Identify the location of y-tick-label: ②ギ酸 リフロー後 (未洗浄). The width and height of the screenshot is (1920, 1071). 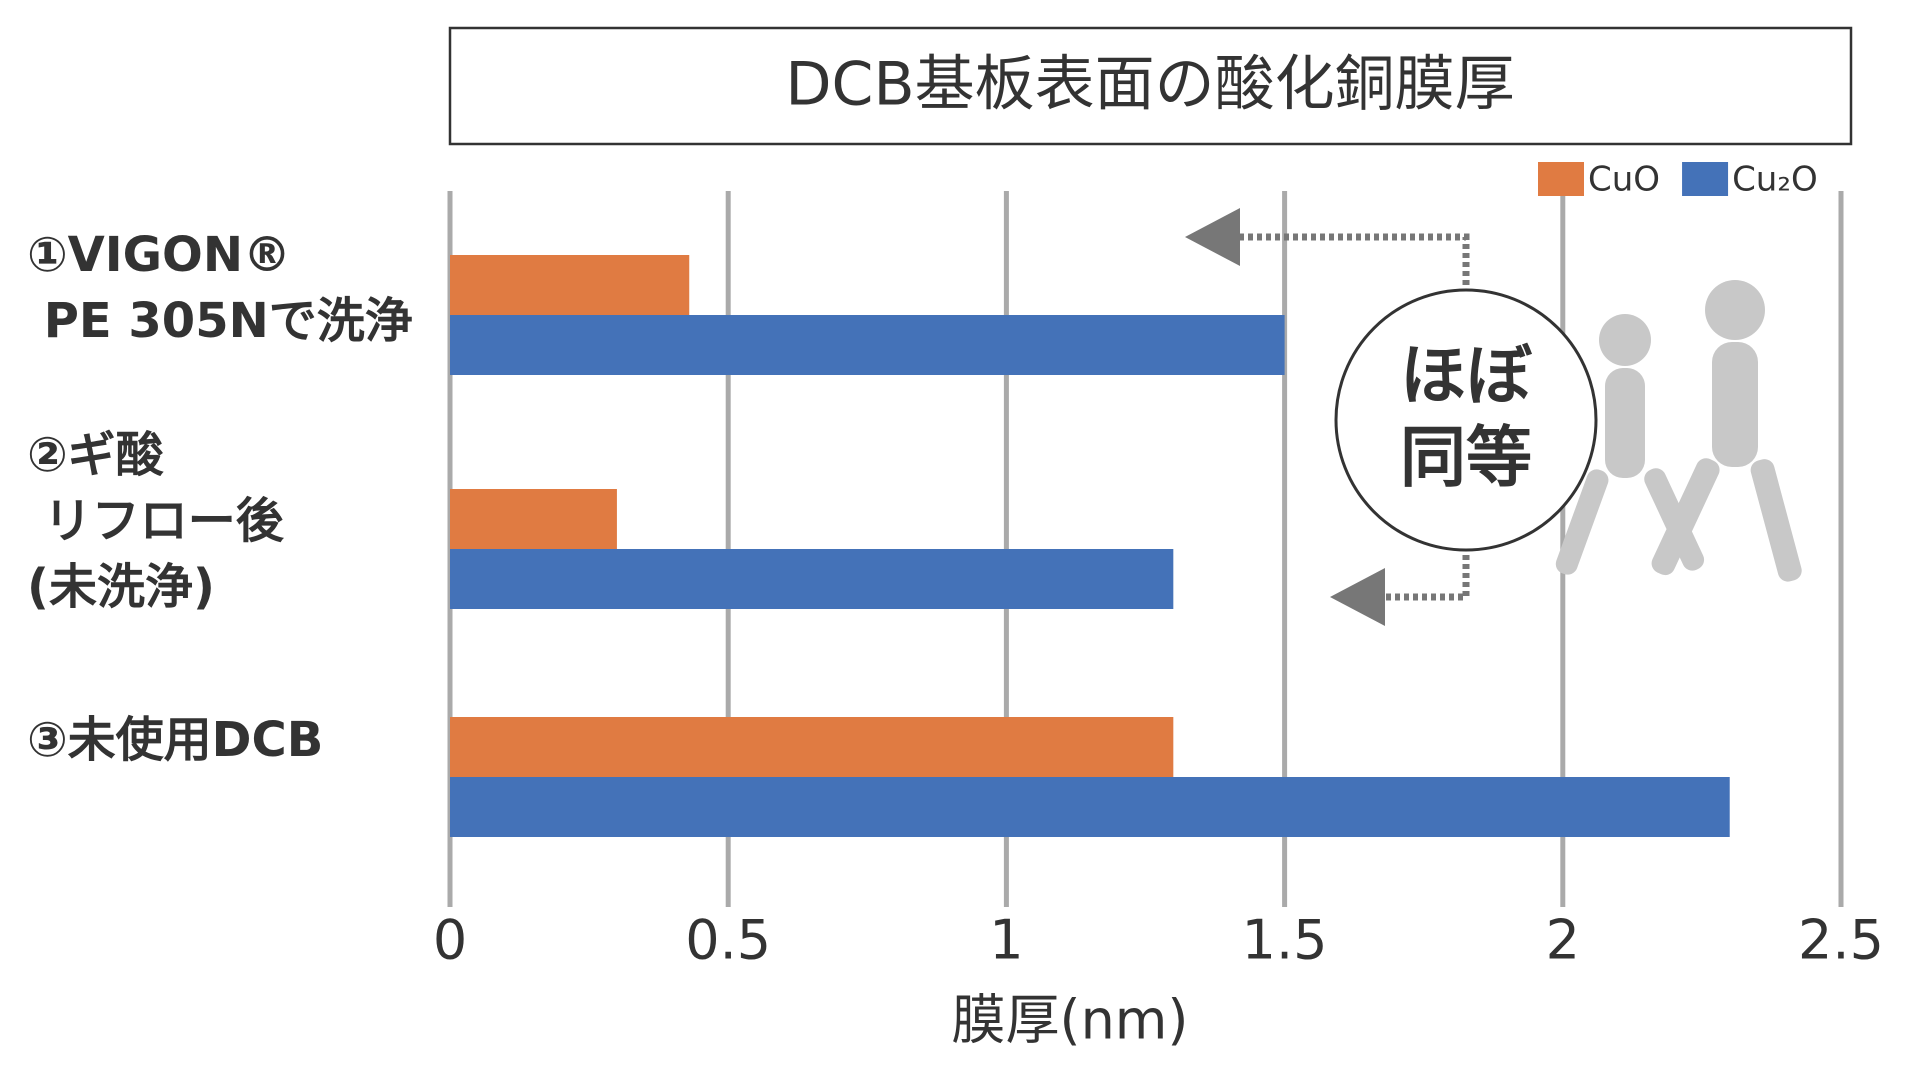
(155, 521).